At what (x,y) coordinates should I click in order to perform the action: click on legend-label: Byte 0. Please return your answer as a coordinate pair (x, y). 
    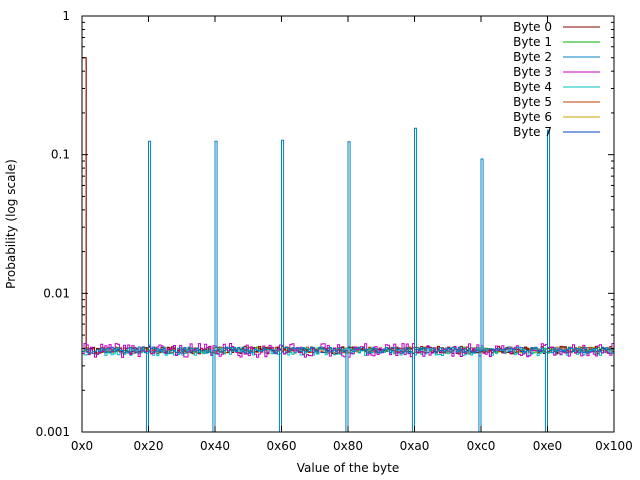
    Looking at the image, I should click on (532, 27).